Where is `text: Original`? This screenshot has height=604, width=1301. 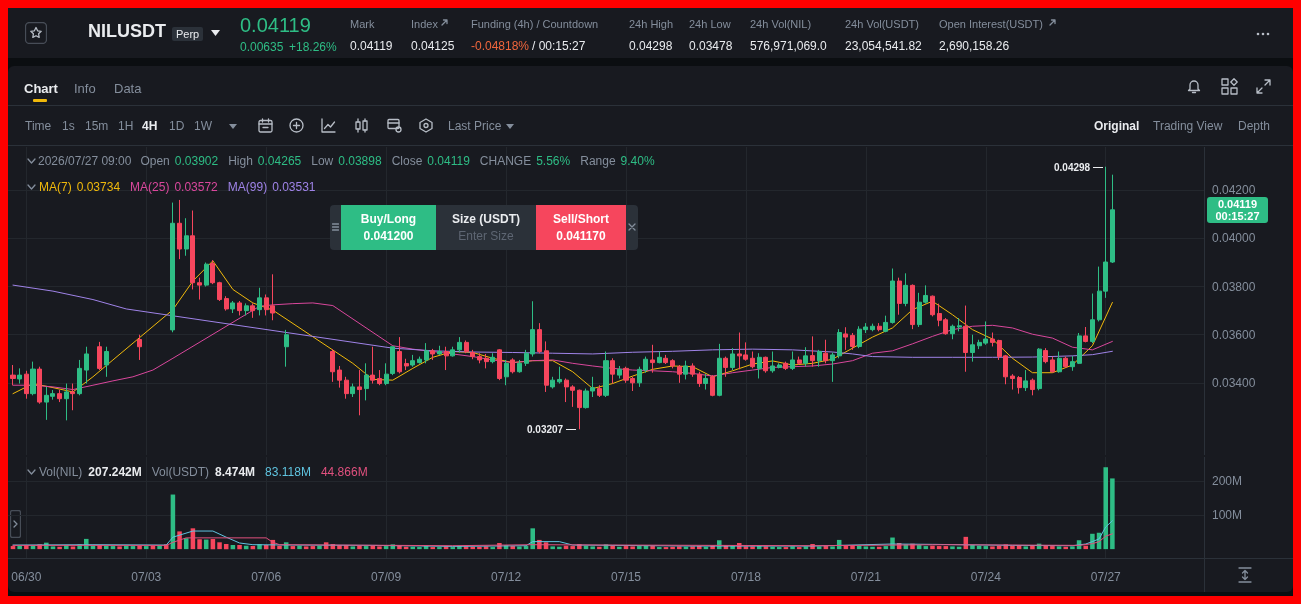
text: Original is located at coordinates (1117, 126).